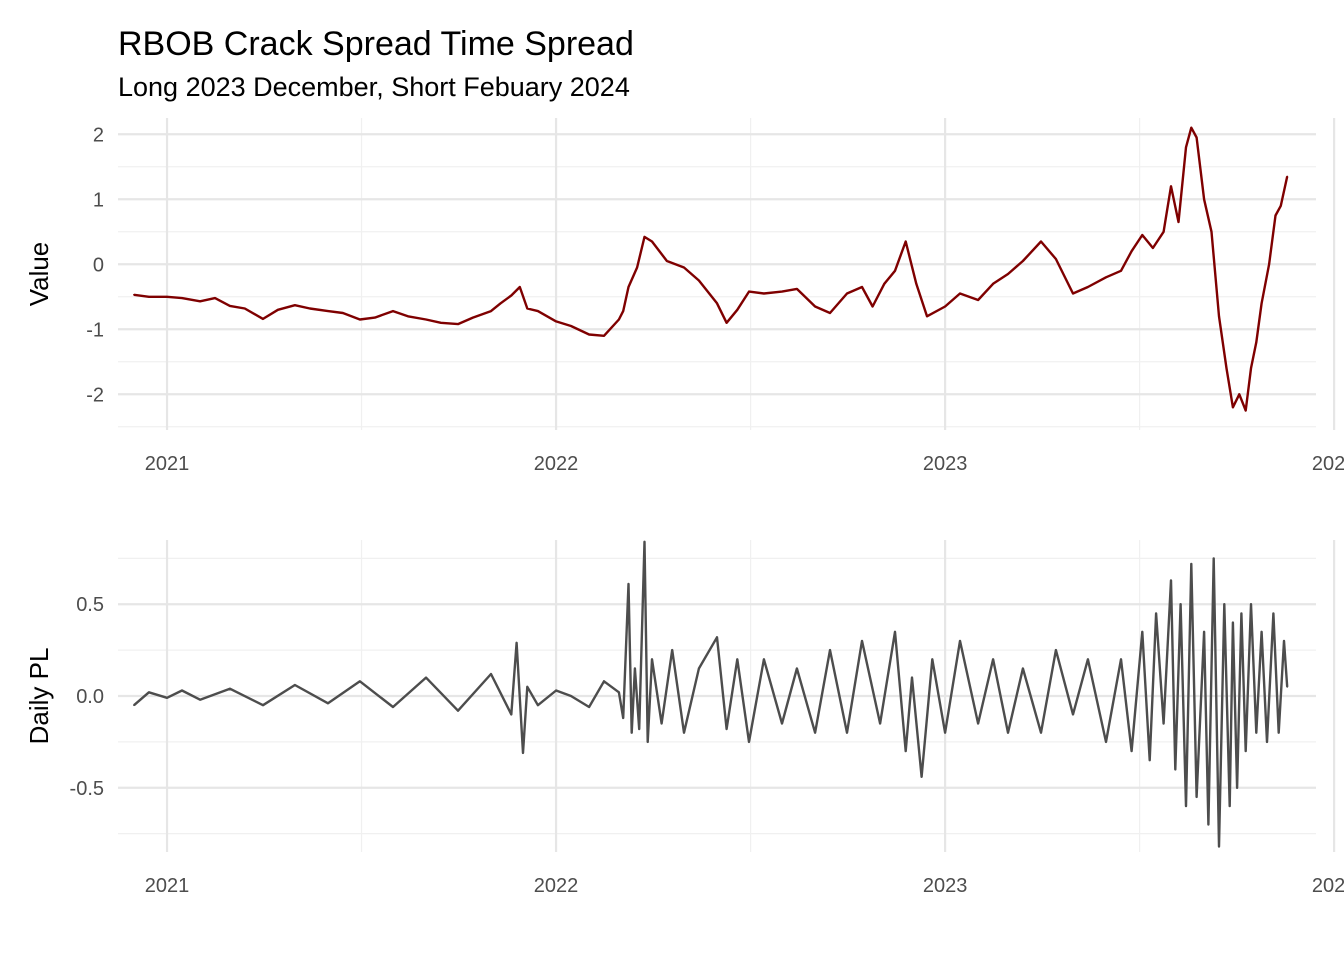 The width and height of the screenshot is (1344, 960). What do you see at coordinates (167, 886) in the screenshot?
I see `x-tick-label: 2021` at bounding box center [167, 886].